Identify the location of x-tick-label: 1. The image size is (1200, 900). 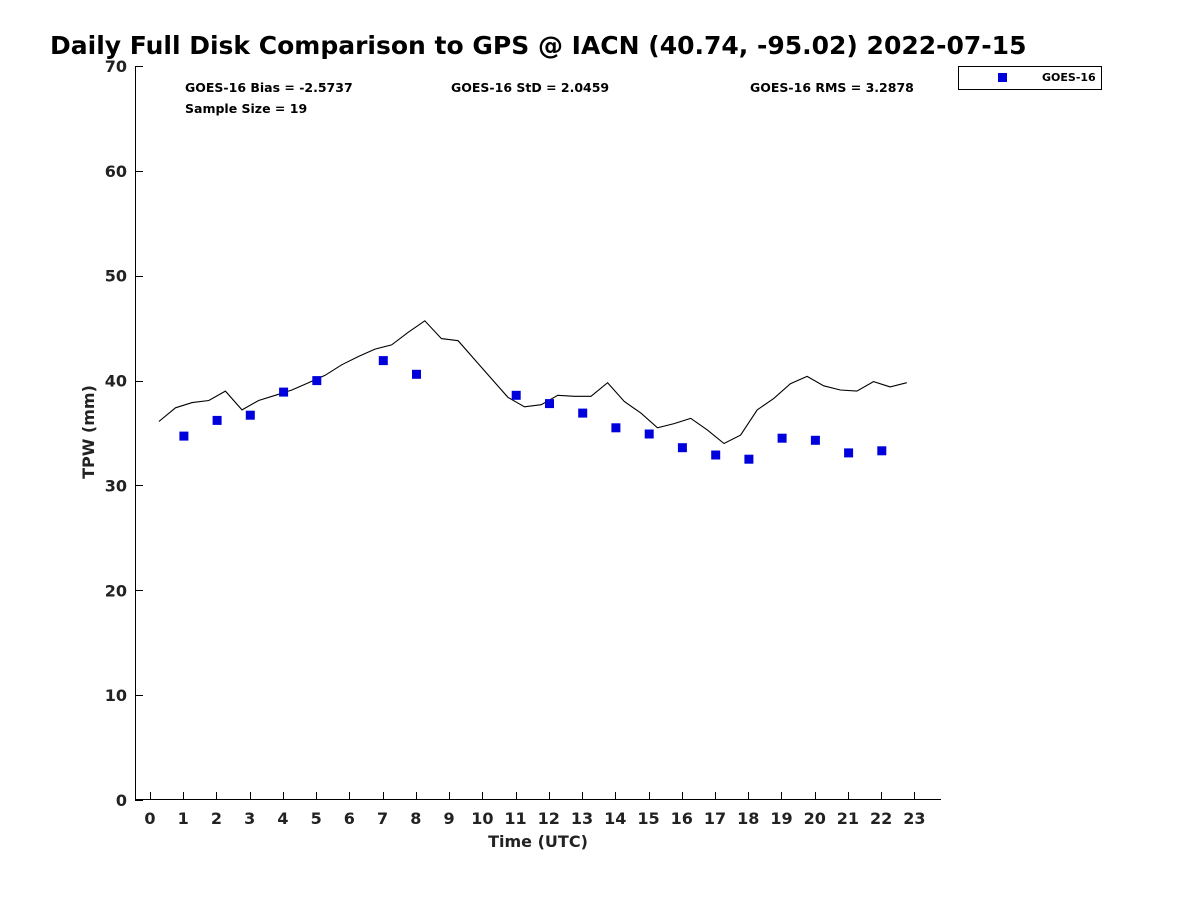
(183, 818).